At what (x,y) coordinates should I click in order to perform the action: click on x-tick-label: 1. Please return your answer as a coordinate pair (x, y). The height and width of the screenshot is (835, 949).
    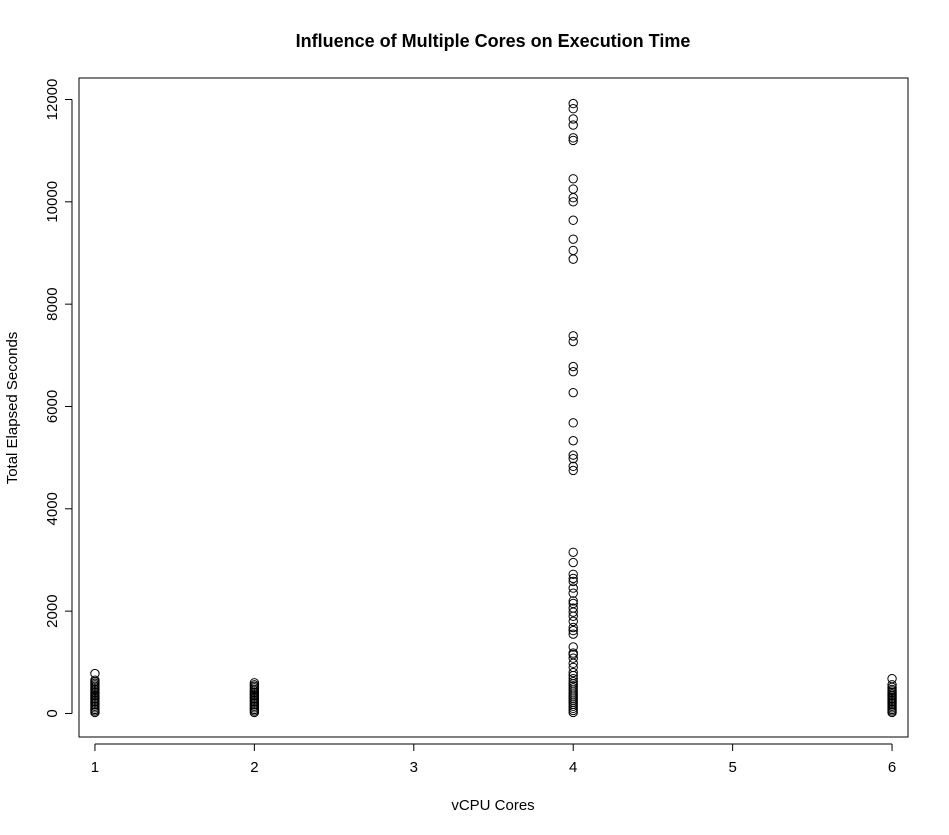
    Looking at the image, I should click on (95, 767).